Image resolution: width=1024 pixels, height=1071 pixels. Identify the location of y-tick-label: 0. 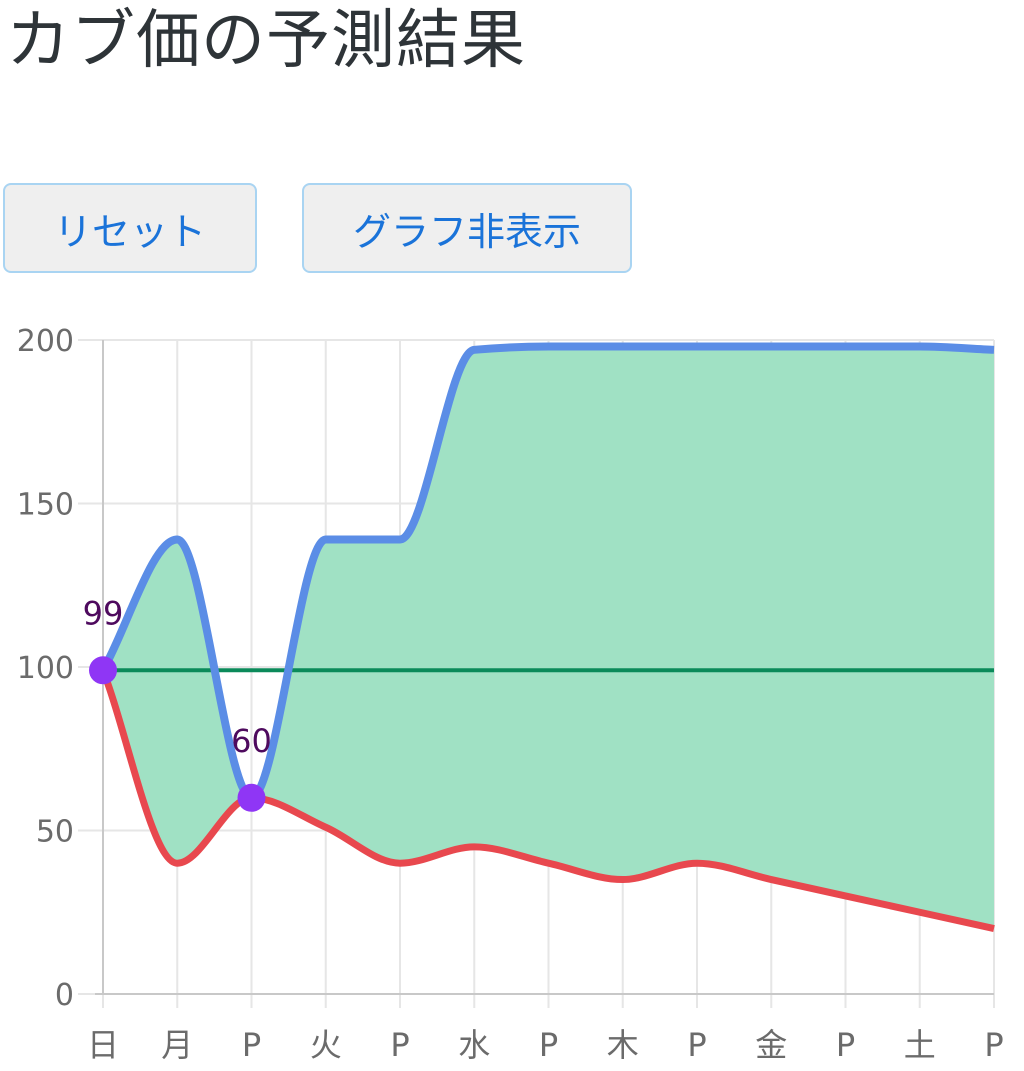
(64, 995).